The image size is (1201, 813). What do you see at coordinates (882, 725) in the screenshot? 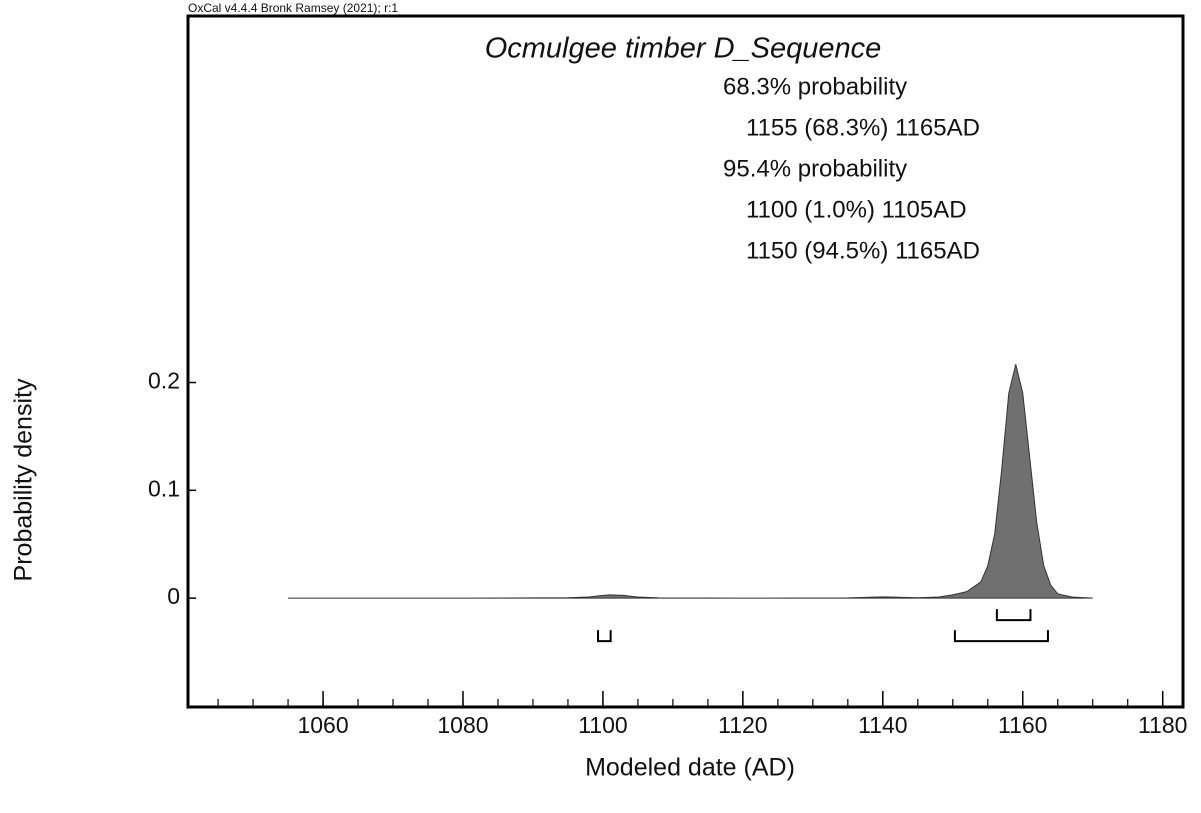
I see `x-tick-label: 1140` at bounding box center [882, 725].